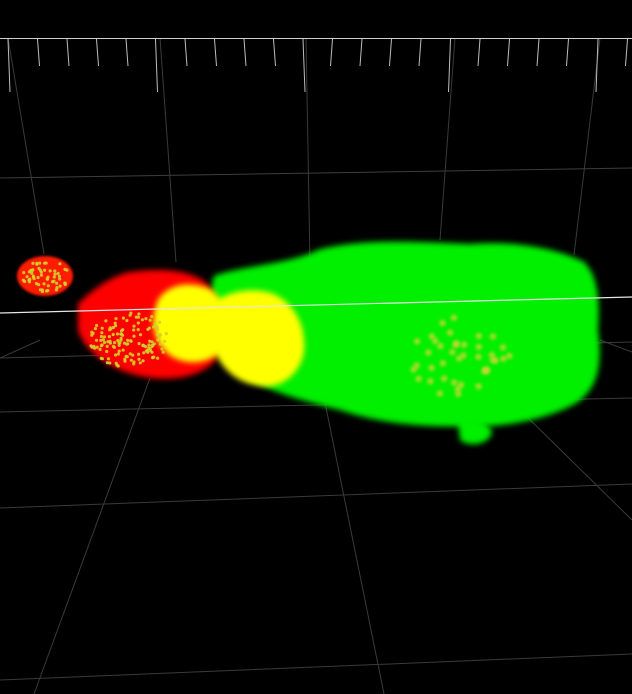 The height and width of the screenshot is (694, 632). What do you see at coordinates (475, 431) in the screenshot?
I see `green-bump` at bounding box center [475, 431].